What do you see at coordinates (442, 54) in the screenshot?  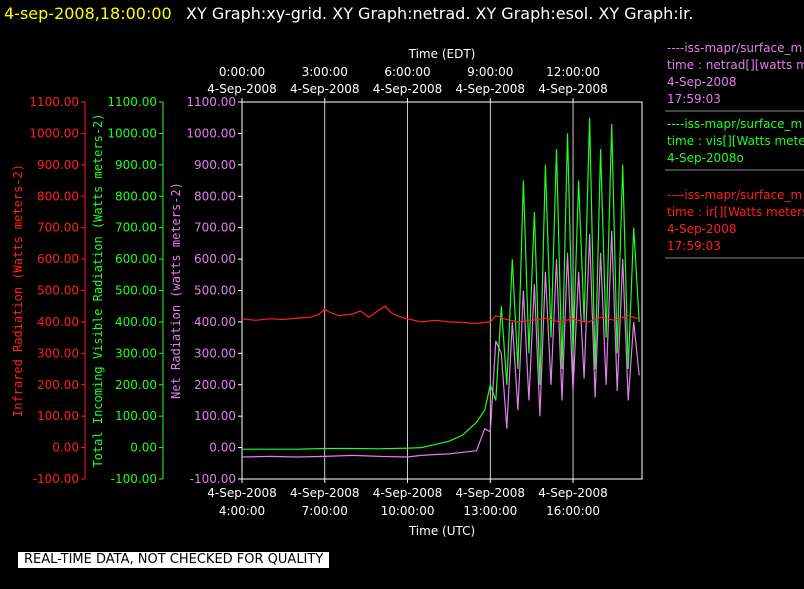 I see `x-axis-top-label: Time (EDT)` at bounding box center [442, 54].